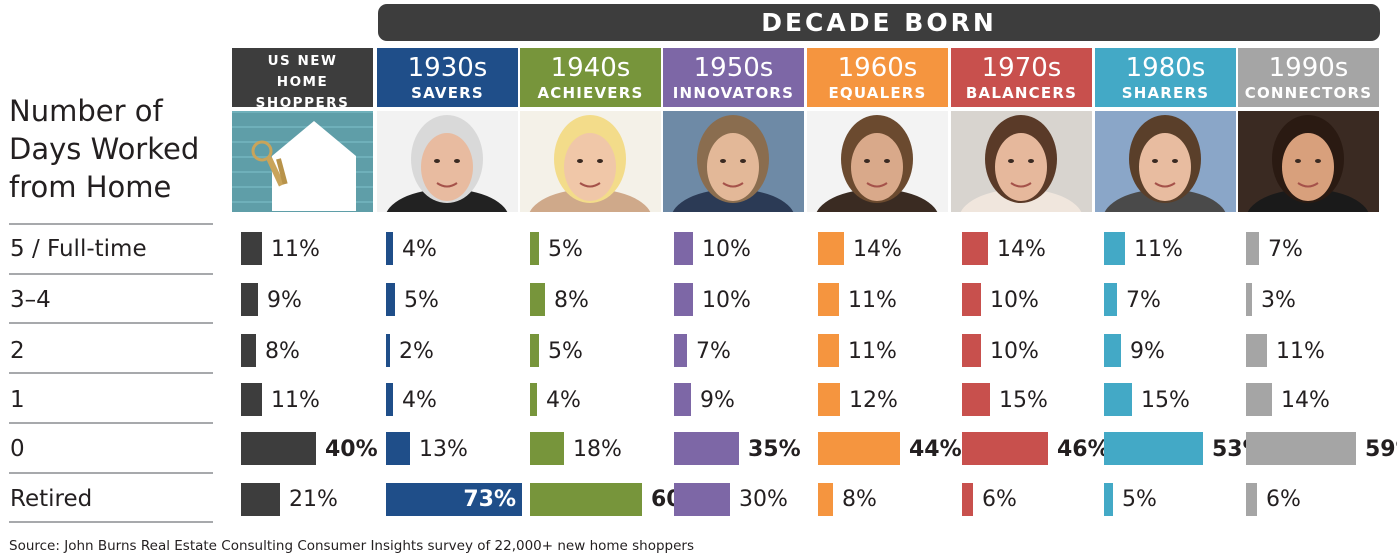  I want to click on value-label-4-4: 44%, so click(935, 449).